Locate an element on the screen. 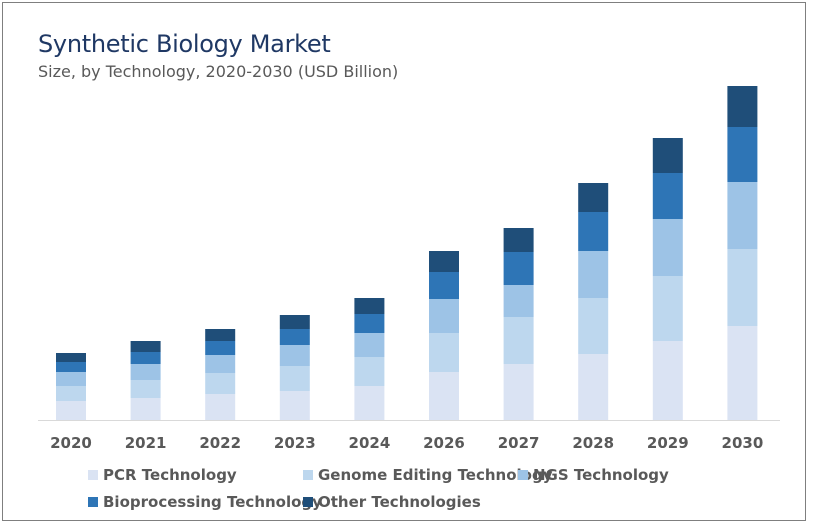  bar-segment-2020-other-technologies is located at coordinates (71, 357).